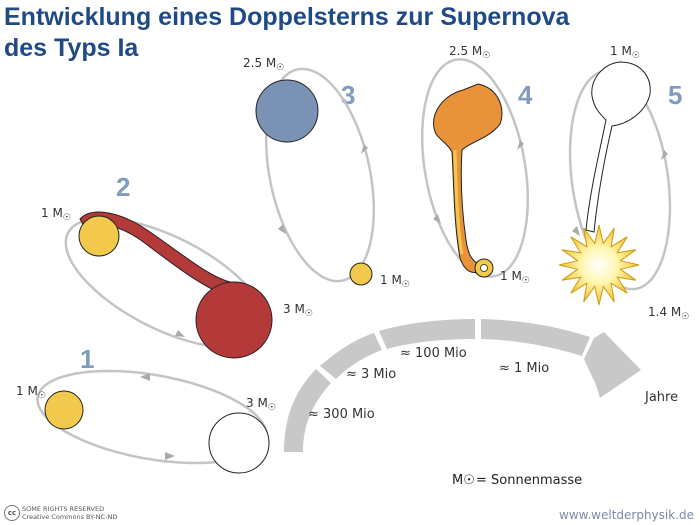 Image resolution: width=700 pixels, height=525 pixels. Describe the element at coordinates (99, 236) in the screenshot. I see `stage-2-star-small` at that location.